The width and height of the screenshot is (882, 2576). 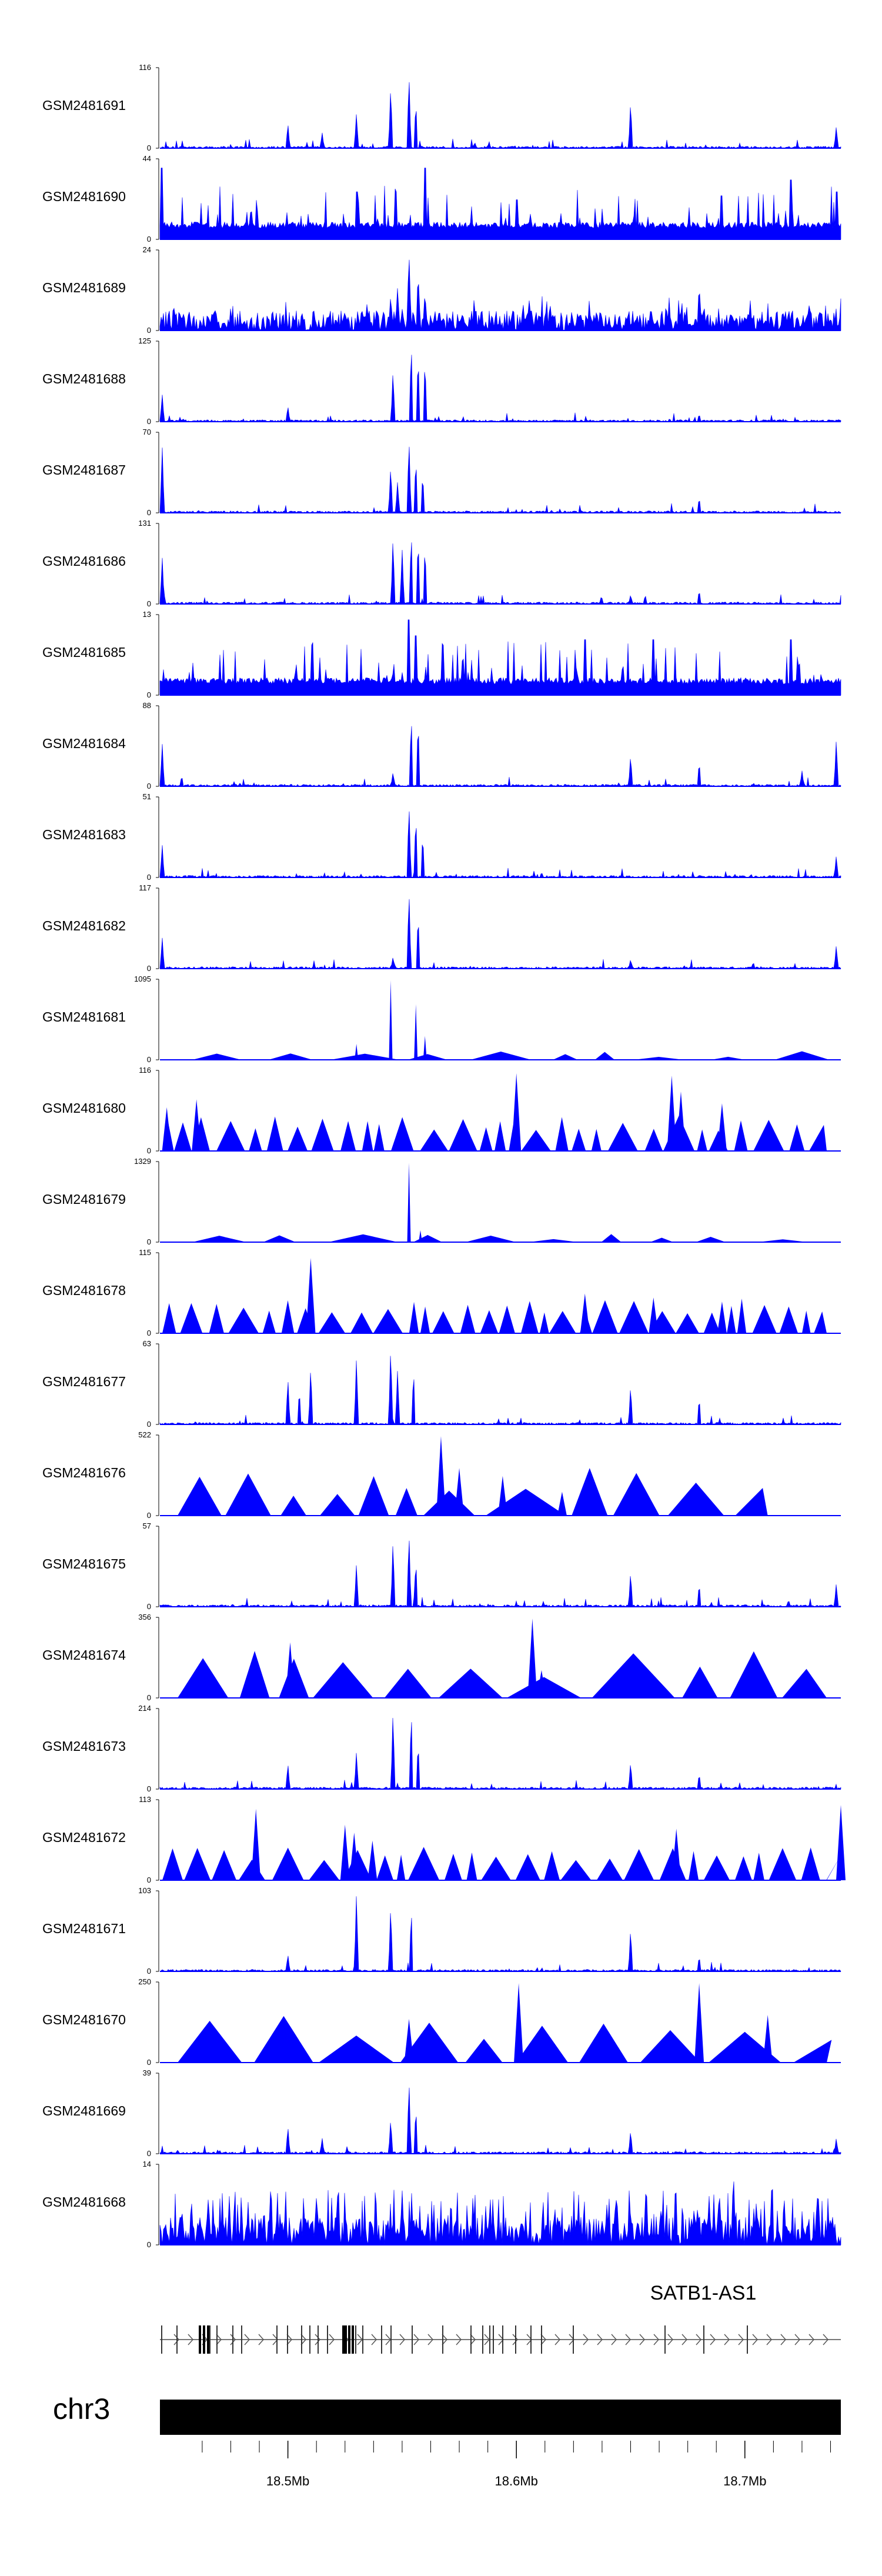 I want to click on track-label: GSM2481687, so click(x=84, y=470).